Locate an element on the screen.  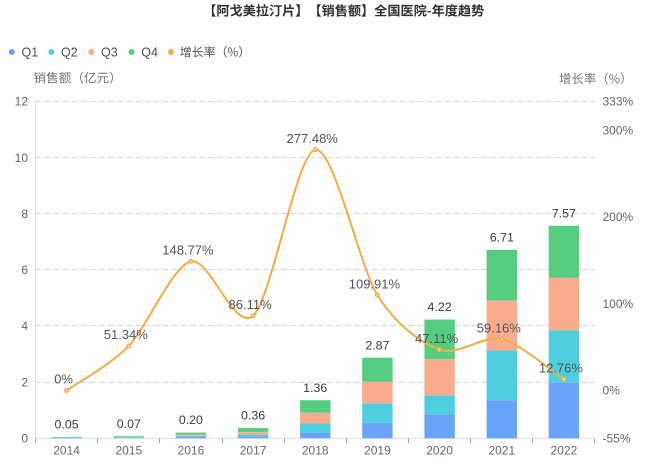
svg-text: 6.71 is located at coordinates (502, 238).